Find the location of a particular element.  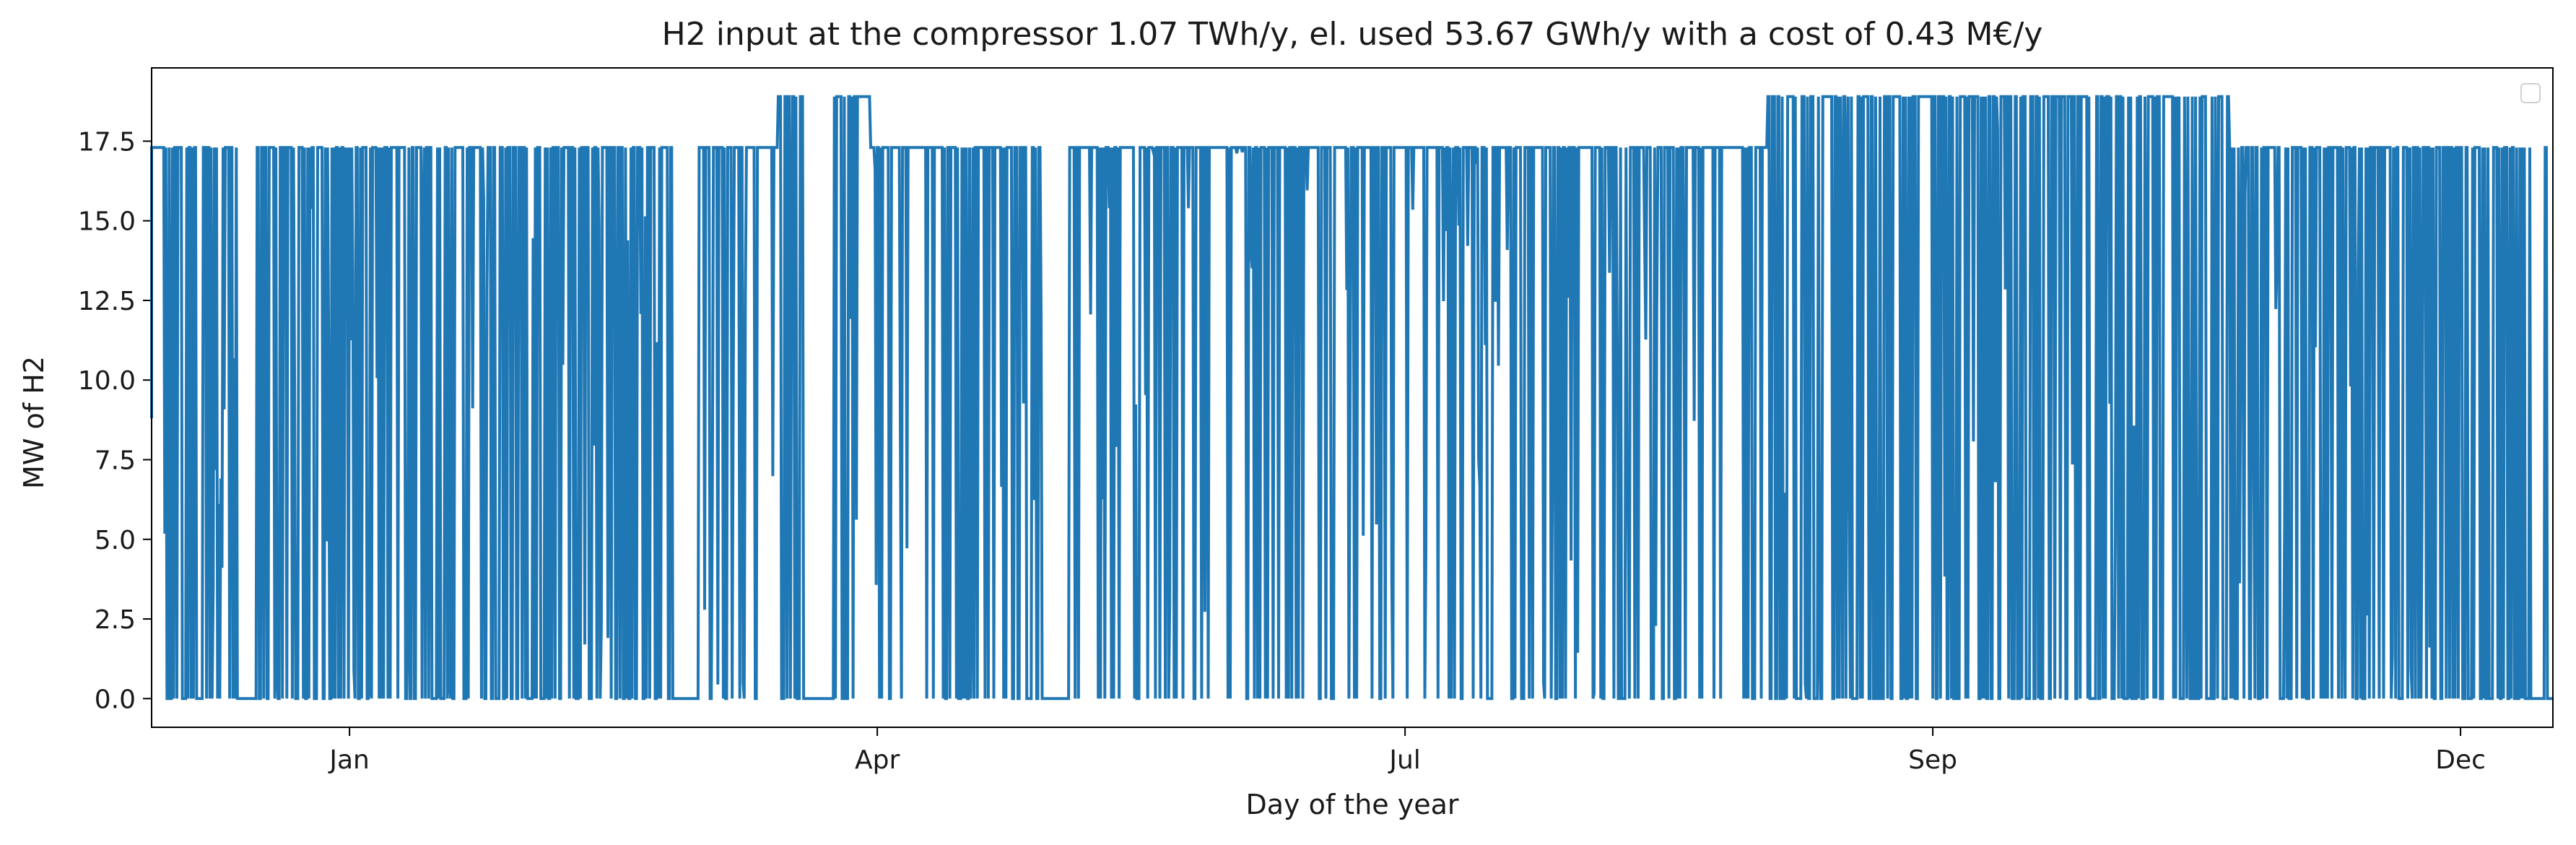

x-tick-label: Dec is located at coordinates (2460, 760).